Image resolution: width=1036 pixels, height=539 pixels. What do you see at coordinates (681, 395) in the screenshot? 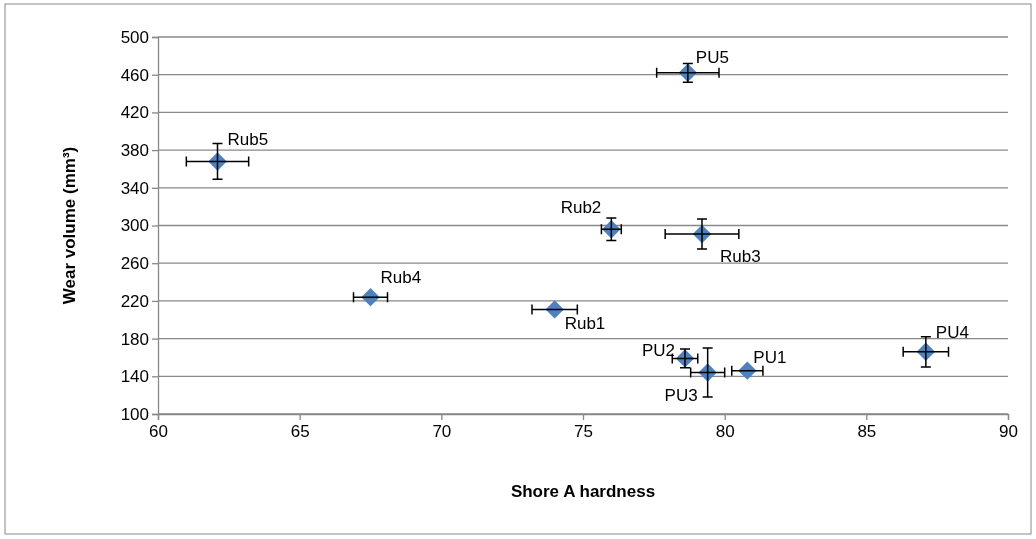
I see `data-label: PU3` at bounding box center [681, 395].